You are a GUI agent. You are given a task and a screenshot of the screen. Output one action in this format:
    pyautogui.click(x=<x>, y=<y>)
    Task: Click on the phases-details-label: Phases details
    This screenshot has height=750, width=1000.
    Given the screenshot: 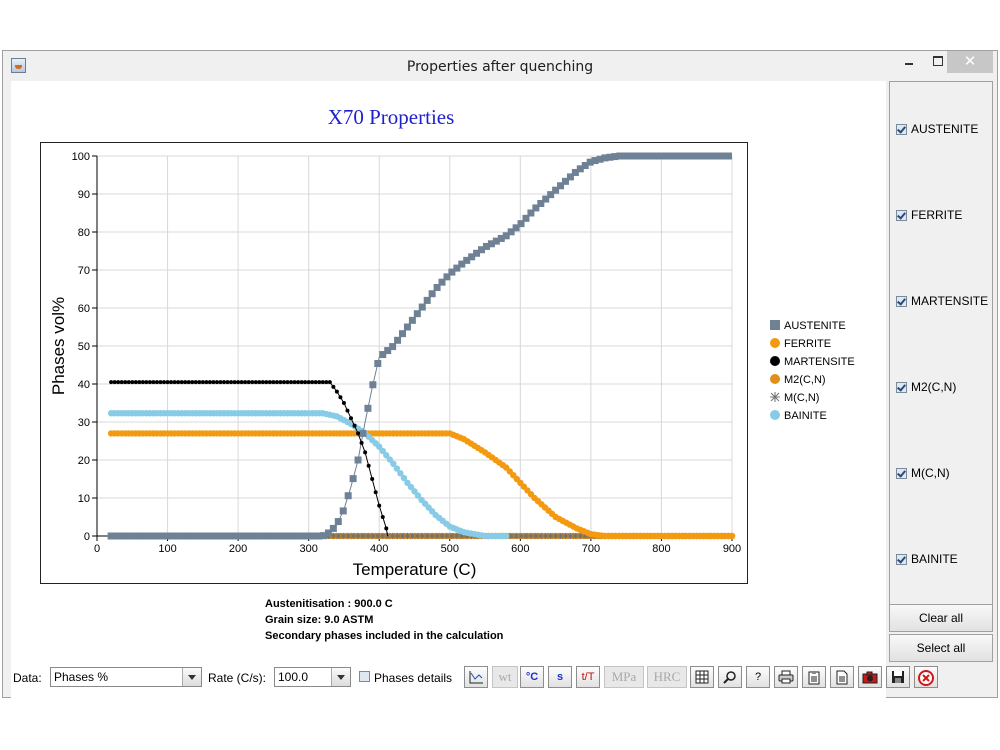 What is the action you would take?
    pyautogui.click(x=413, y=678)
    